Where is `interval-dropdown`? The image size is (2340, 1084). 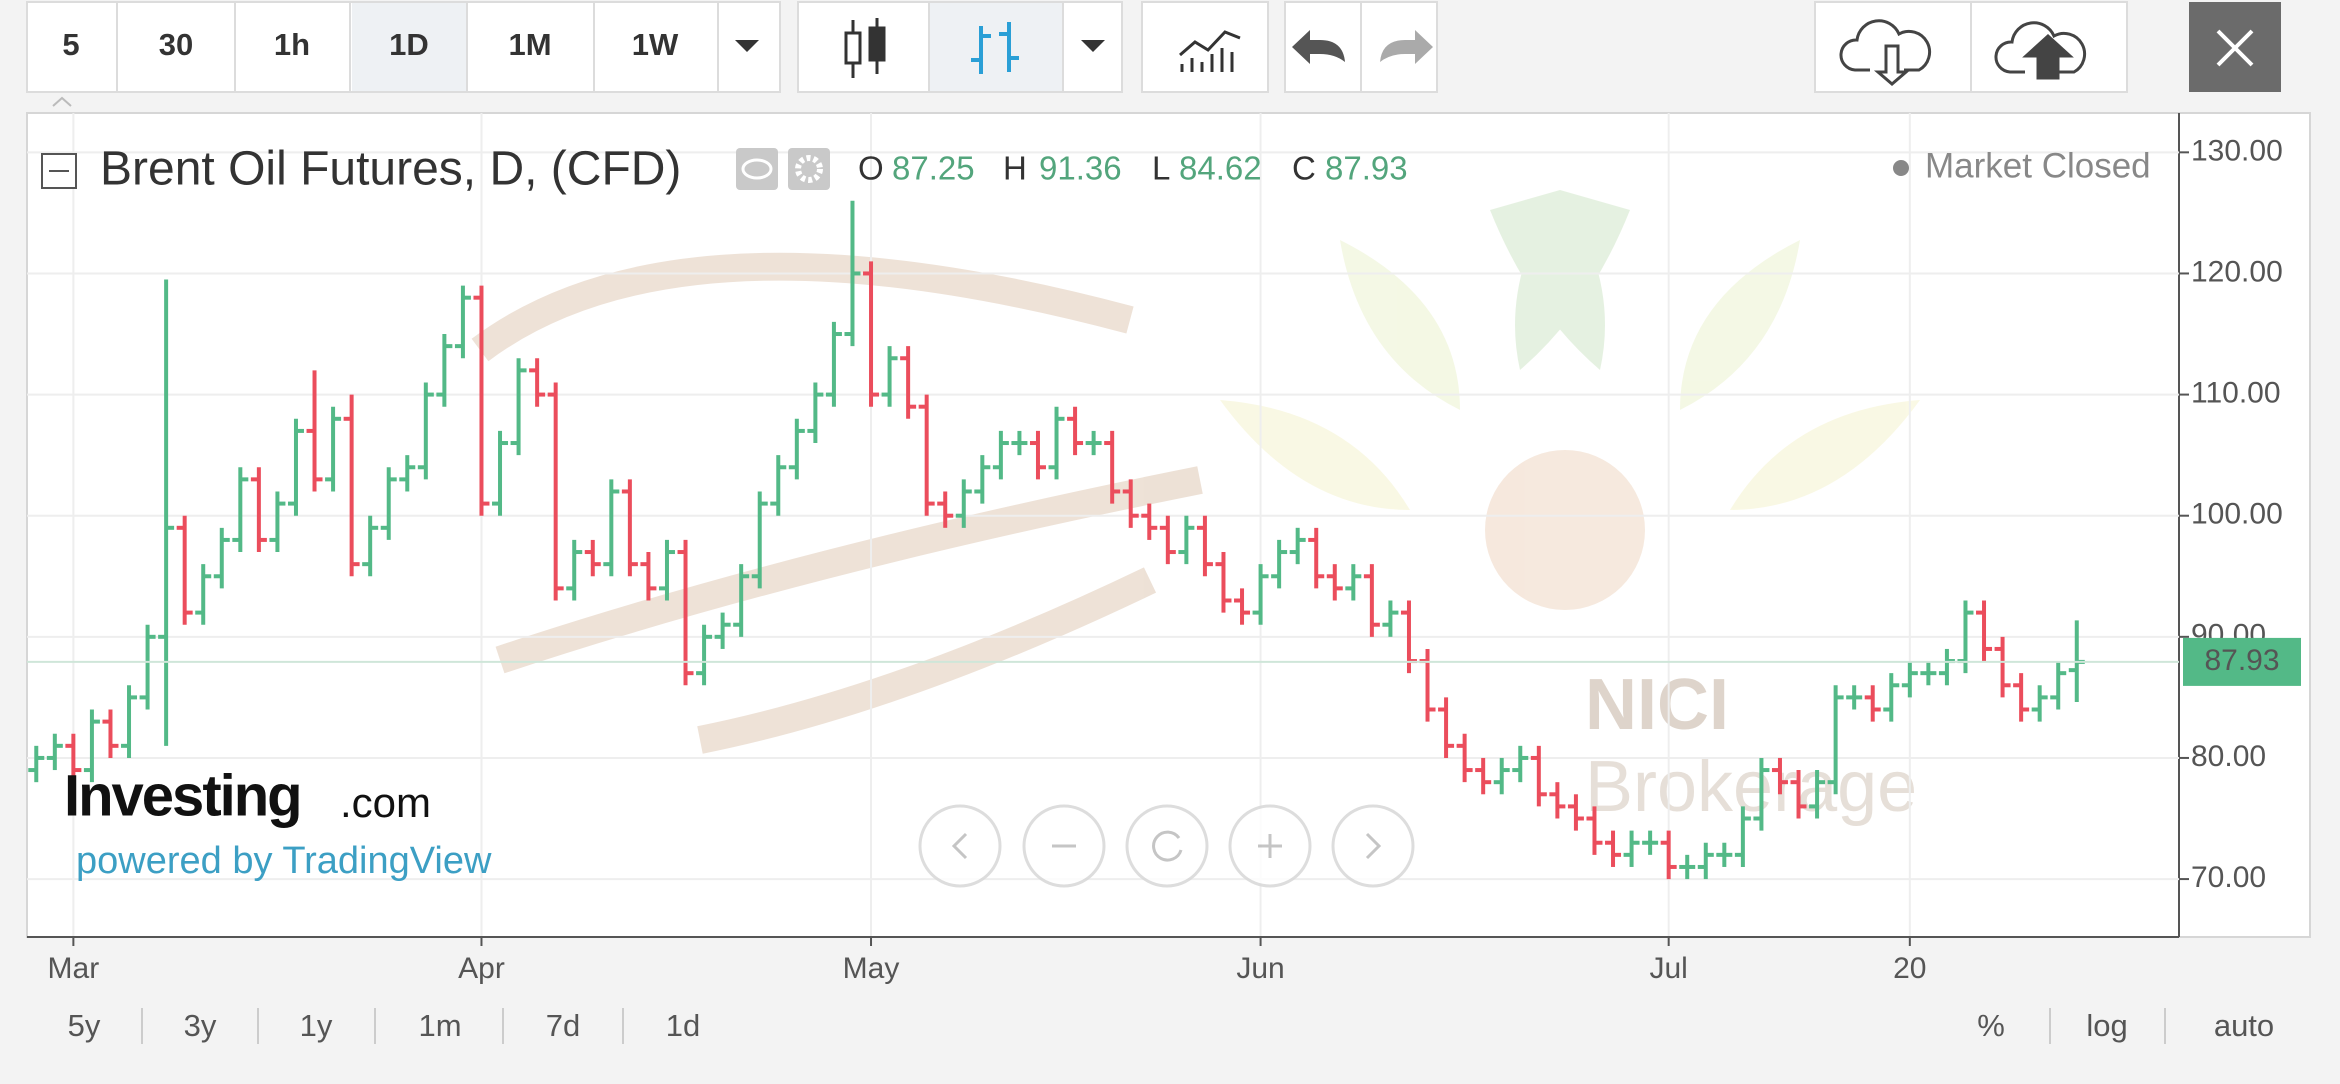 interval-dropdown is located at coordinates (747, 46).